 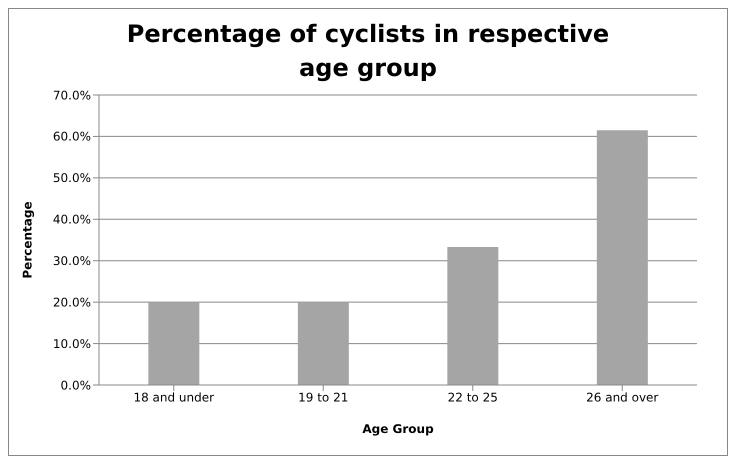 What do you see at coordinates (71, 95) in the screenshot?
I see `y-tick-label: 70.0%` at bounding box center [71, 95].